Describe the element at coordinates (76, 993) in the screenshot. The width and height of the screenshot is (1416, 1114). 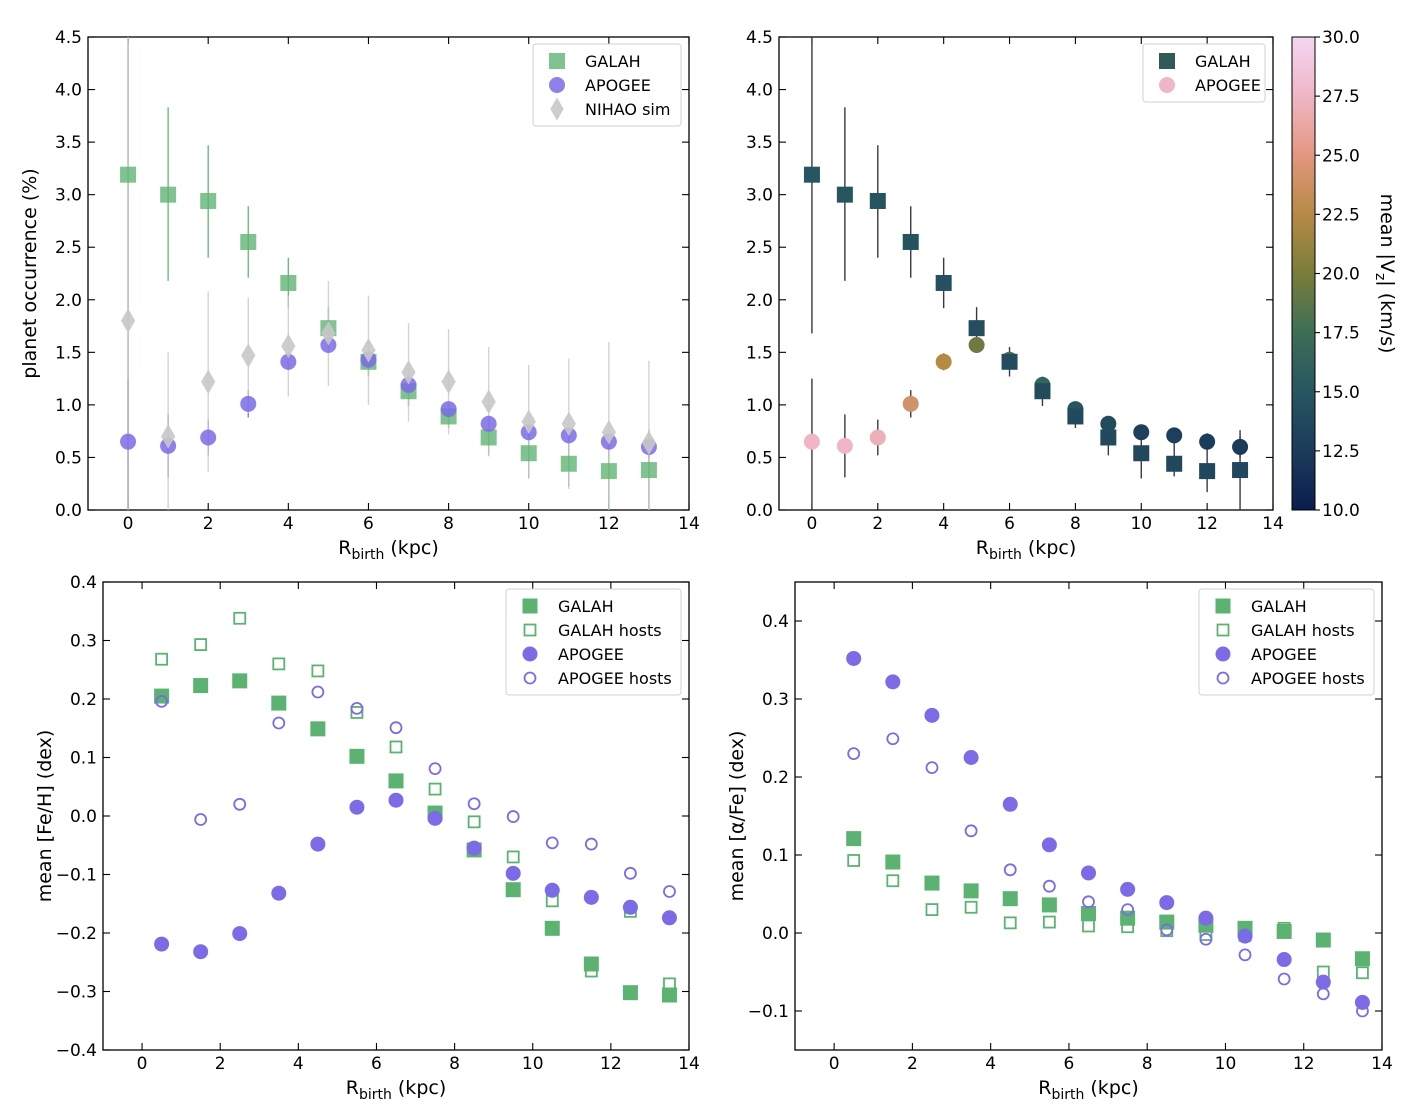
I see `y-tick-label: −0.3` at that location.